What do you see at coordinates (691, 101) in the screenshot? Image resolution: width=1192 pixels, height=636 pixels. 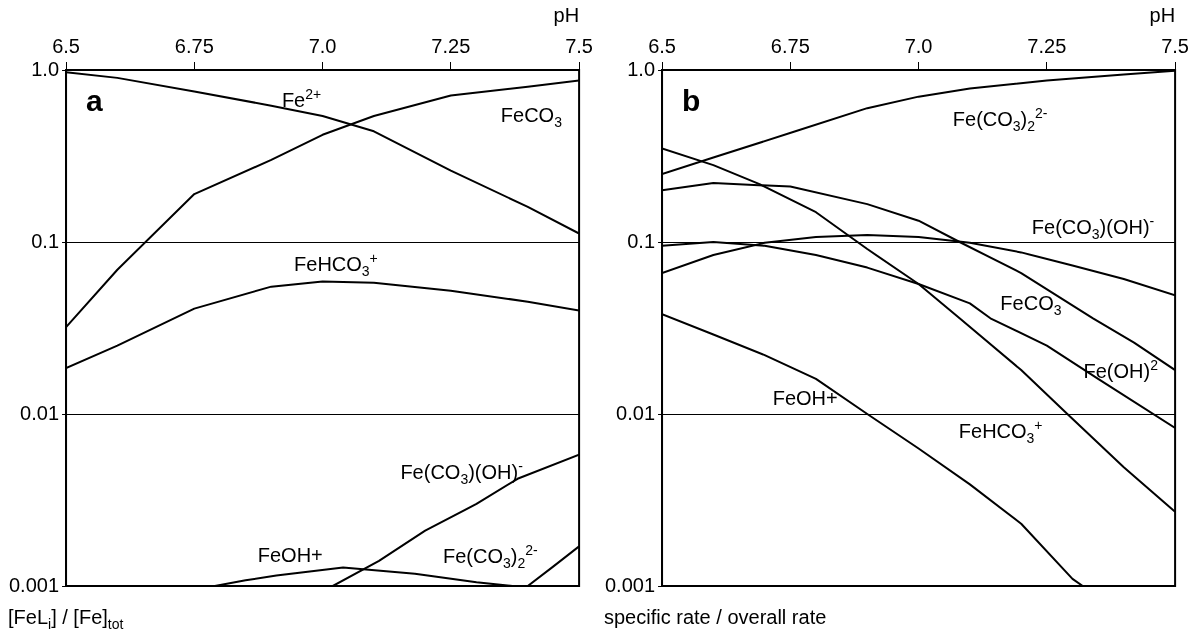 I see `annotation: b` at bounding box center [691, 101].